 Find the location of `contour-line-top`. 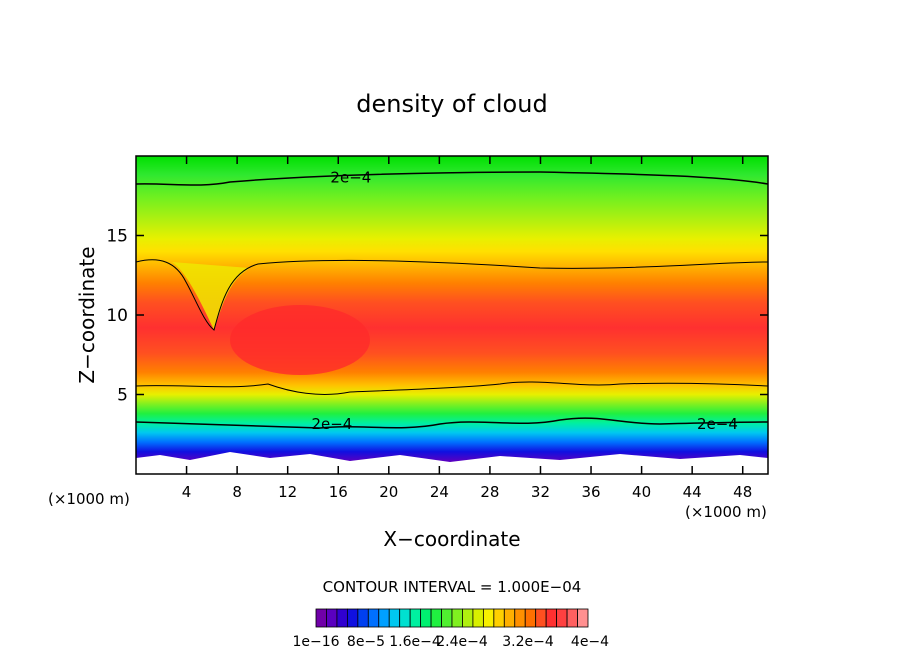

contour-line-top is located at coordinates (452, 178).